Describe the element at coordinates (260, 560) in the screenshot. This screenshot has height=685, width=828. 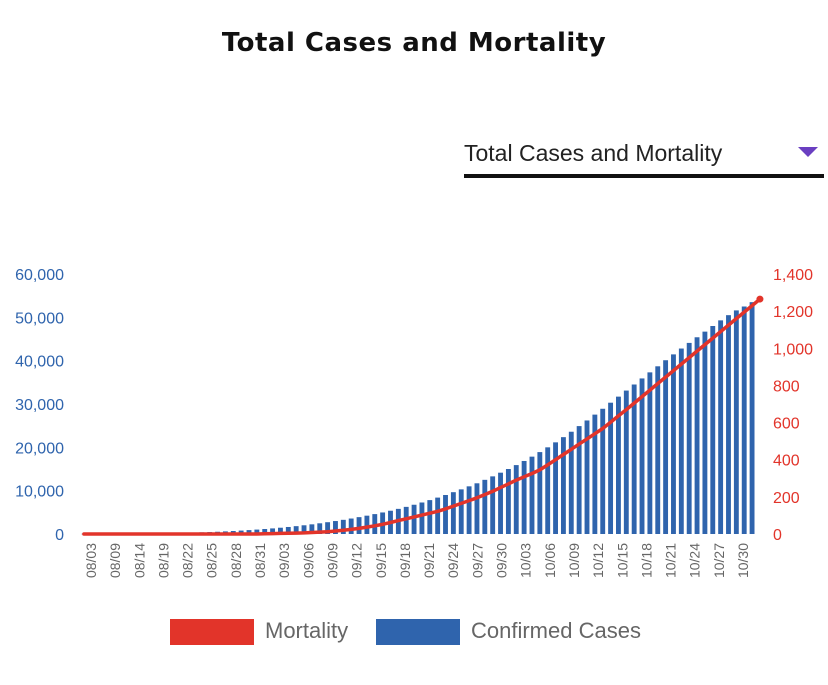
I see `x-axis-tick-label: 08/31` at that location.